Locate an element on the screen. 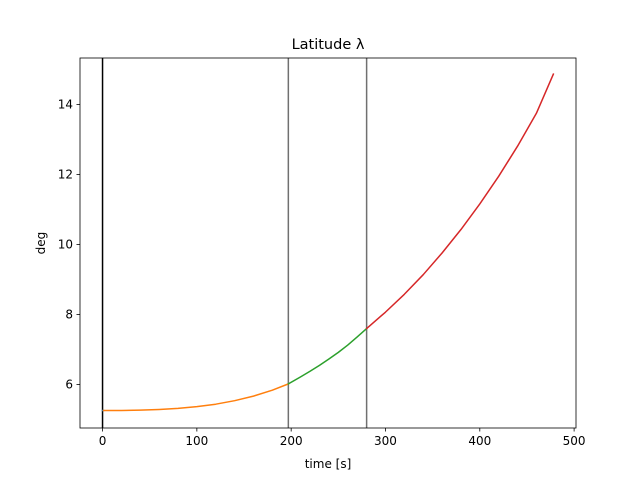 This screenshot has height=480, width=640. y-tick-label: 12 is located at coordinates (65, 175).